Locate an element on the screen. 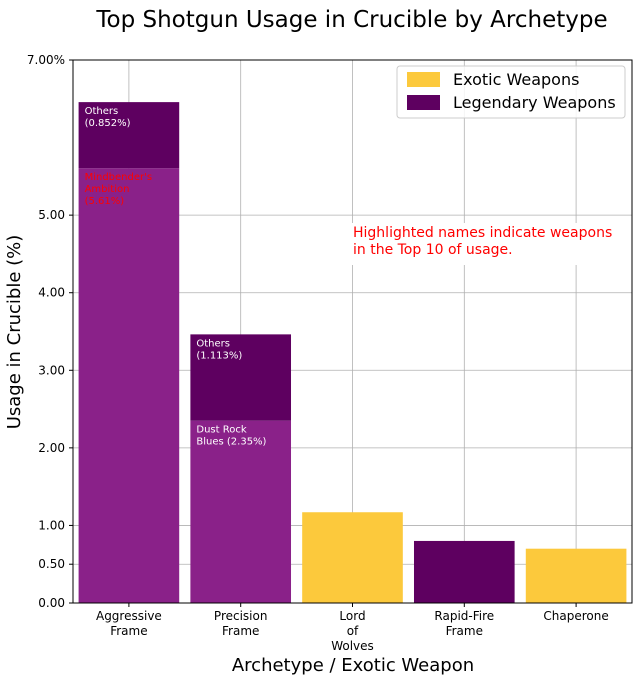 Image resolution: width=639 pixels, height=686 pixels. legend-label: Legendary Weapons is located at coordinates (534, 102).